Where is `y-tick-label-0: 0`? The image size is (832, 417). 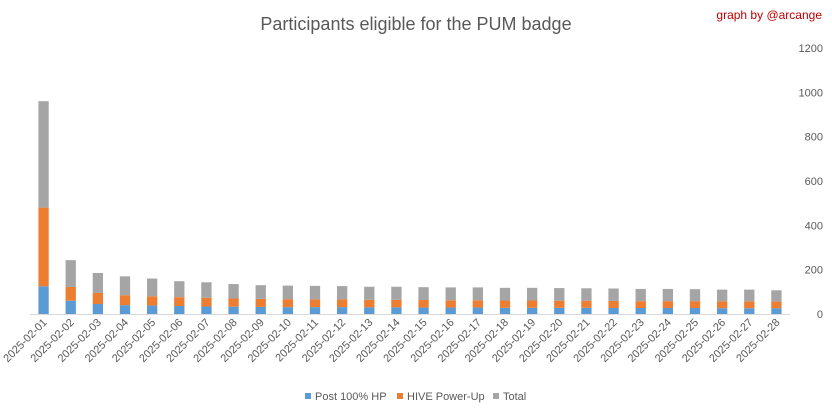
y-tick-label-0: 0 is located at coordinates (820, 315).